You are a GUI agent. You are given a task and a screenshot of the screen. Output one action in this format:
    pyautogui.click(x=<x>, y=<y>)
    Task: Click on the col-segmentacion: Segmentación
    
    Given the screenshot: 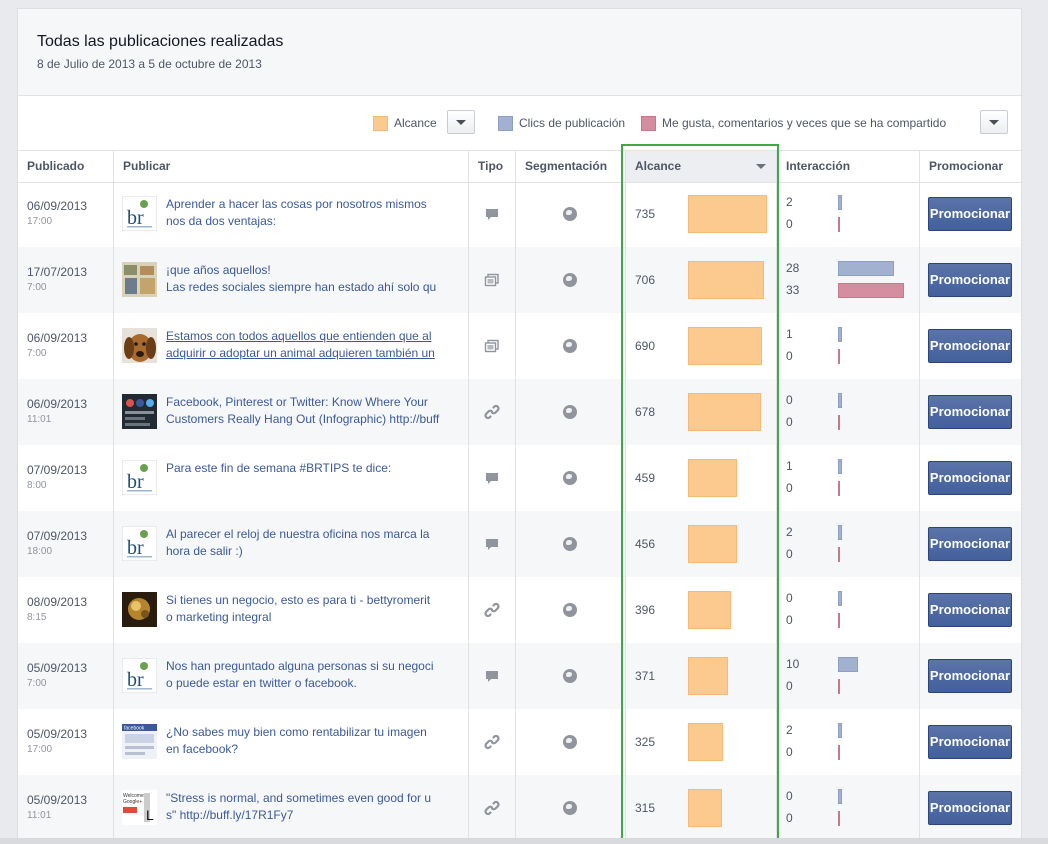 What is the action you would take?
    pyautogui.click(x=570, y=166)
    